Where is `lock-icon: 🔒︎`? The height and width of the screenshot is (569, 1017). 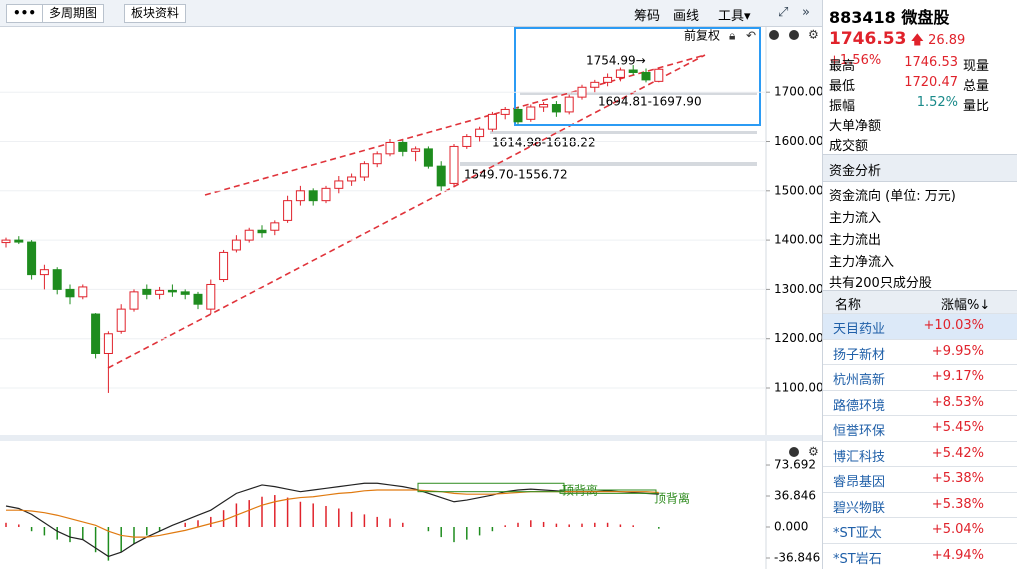 lock-icon: 🔒︎ is located at coordinates (732, 36).